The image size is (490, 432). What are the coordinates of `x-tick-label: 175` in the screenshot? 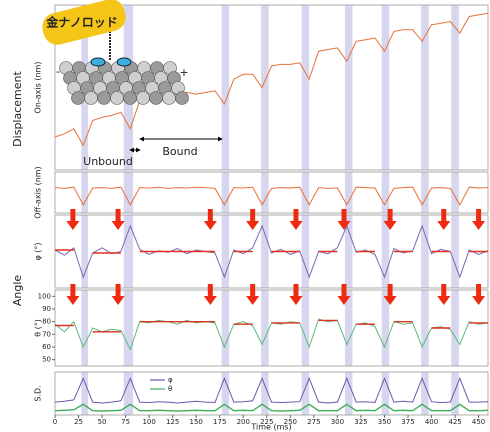 It's located at (219, 422).